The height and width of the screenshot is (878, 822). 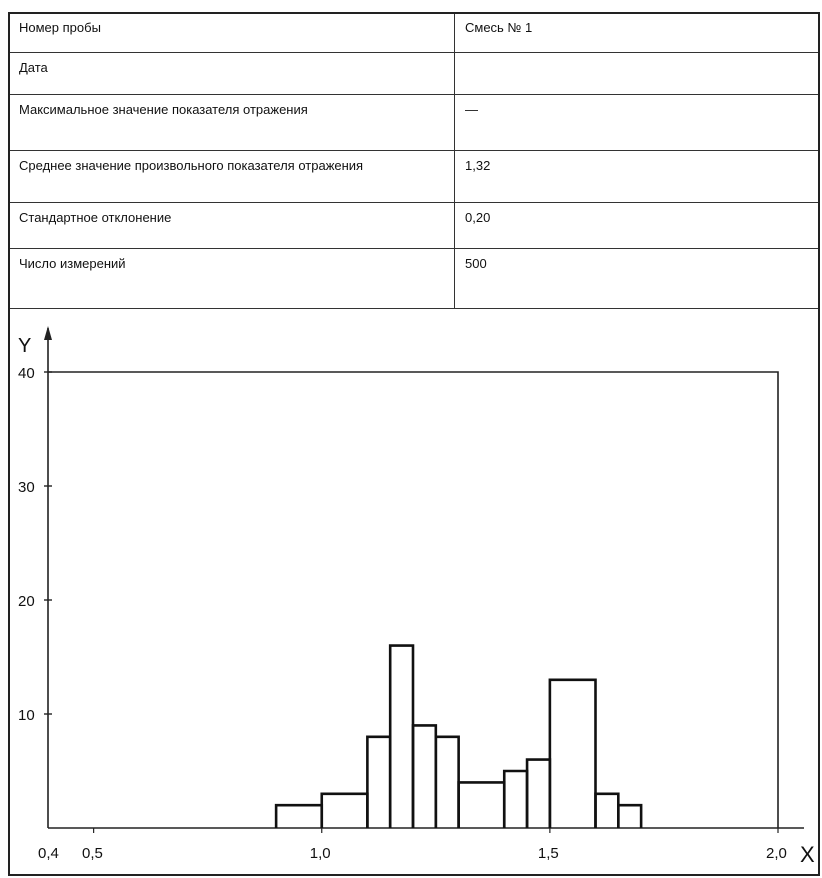 I want to click on table-row: Дата, so click(x=414, y=73).